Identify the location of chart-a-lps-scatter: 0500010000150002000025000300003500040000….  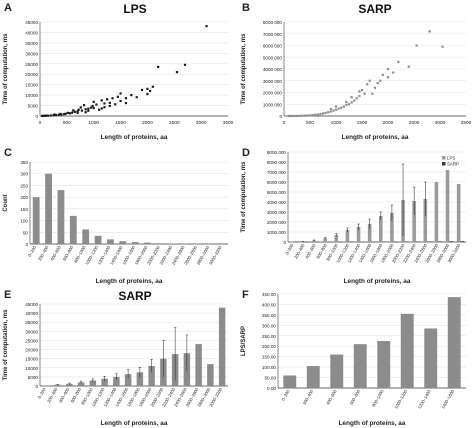
(118, 80).